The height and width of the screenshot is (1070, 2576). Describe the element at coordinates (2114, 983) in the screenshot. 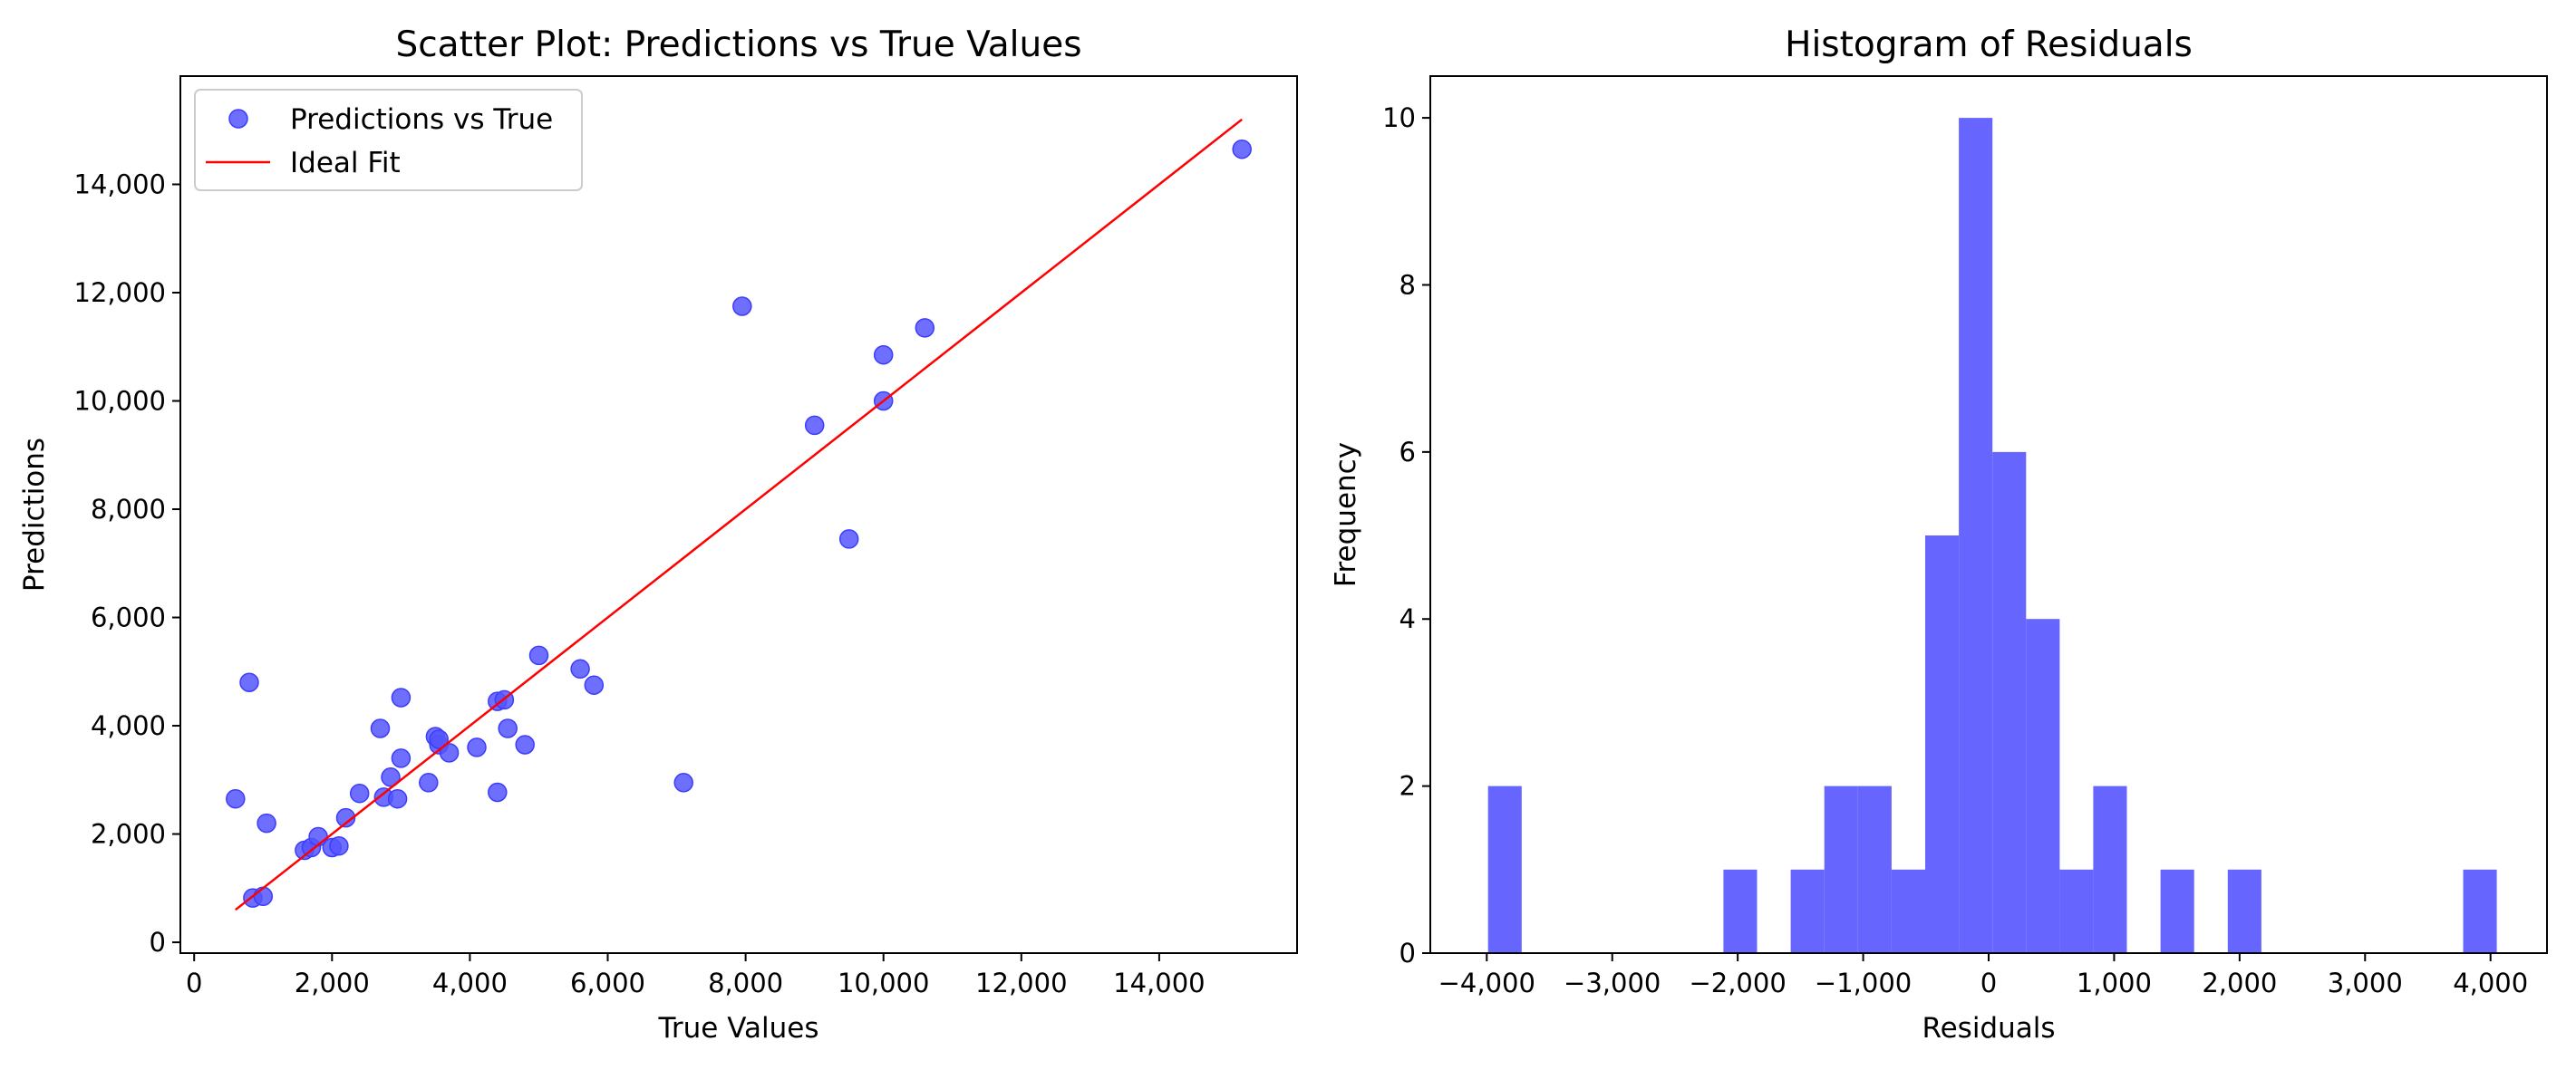

I see `histogram-x-tick-label: 1,000` at that location.